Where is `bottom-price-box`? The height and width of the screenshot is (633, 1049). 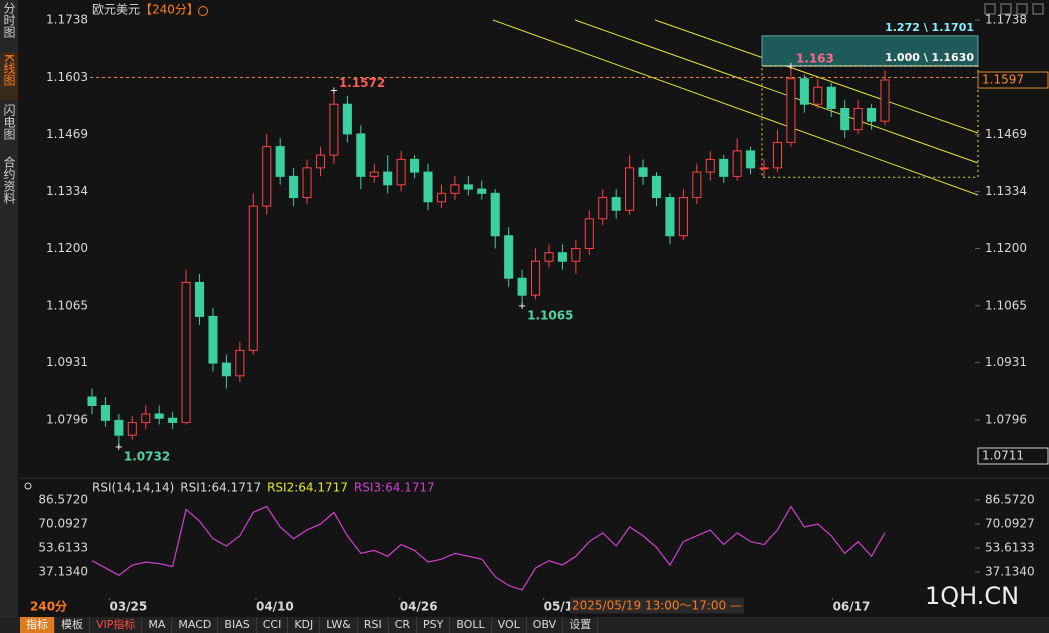
bottom-price-box is located at coordinates (1013, 456).